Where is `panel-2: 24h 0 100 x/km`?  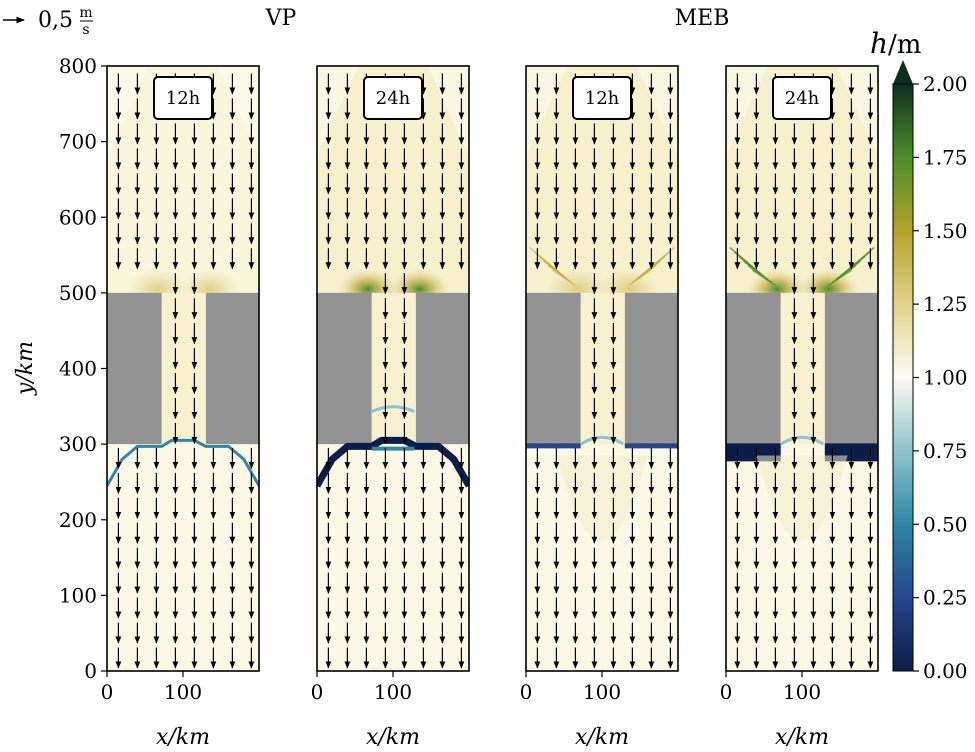 panel-2: 24h 0 100 x/km is located at coordinates (390, 407).